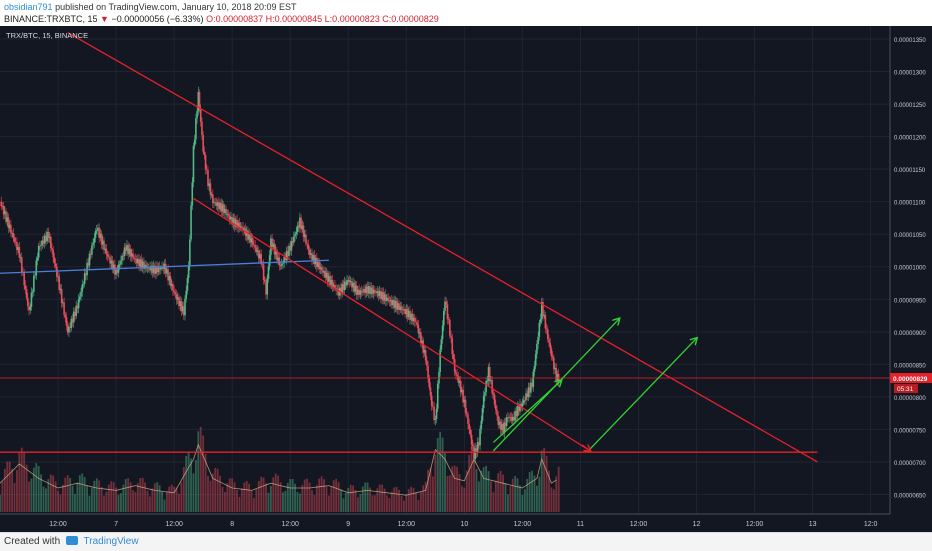  I want to click on x-tick-label: 8, so click(232, 524).